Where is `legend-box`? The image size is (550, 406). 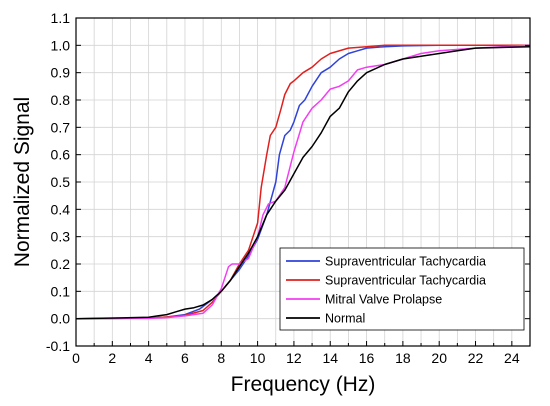
legend-box is located at coordinates (402, 289).